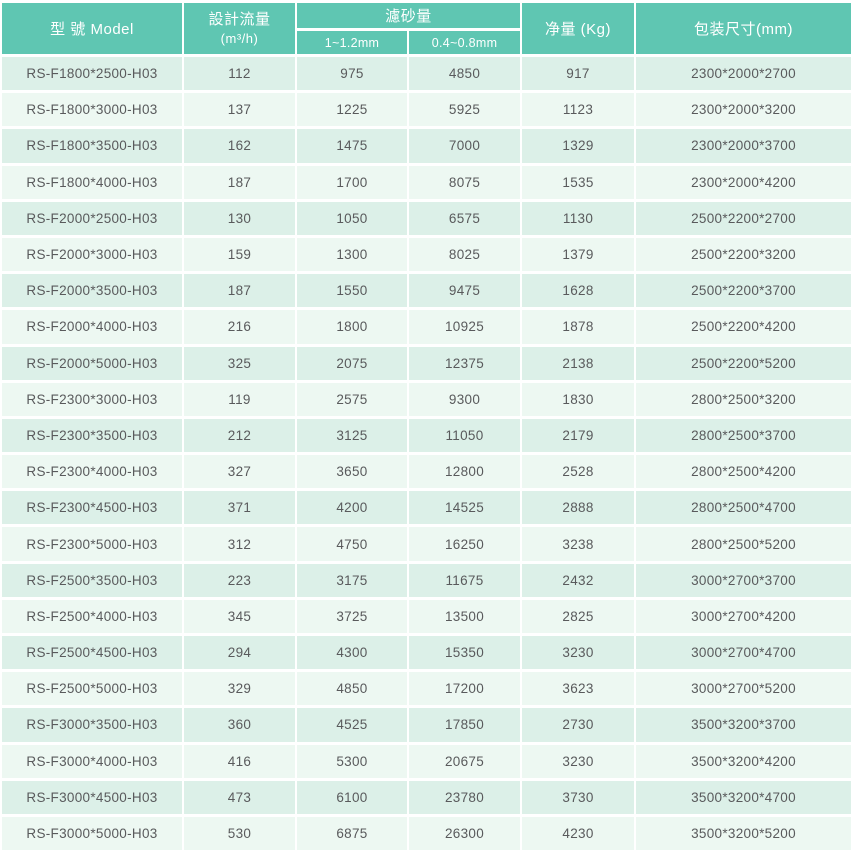 This screenshot has height=851, width=851. What do you see at coordinates (92, 218) in the screenshot?
I see `cell-model: RS-F2000*2500-H03` at bounding box center [92, 218].